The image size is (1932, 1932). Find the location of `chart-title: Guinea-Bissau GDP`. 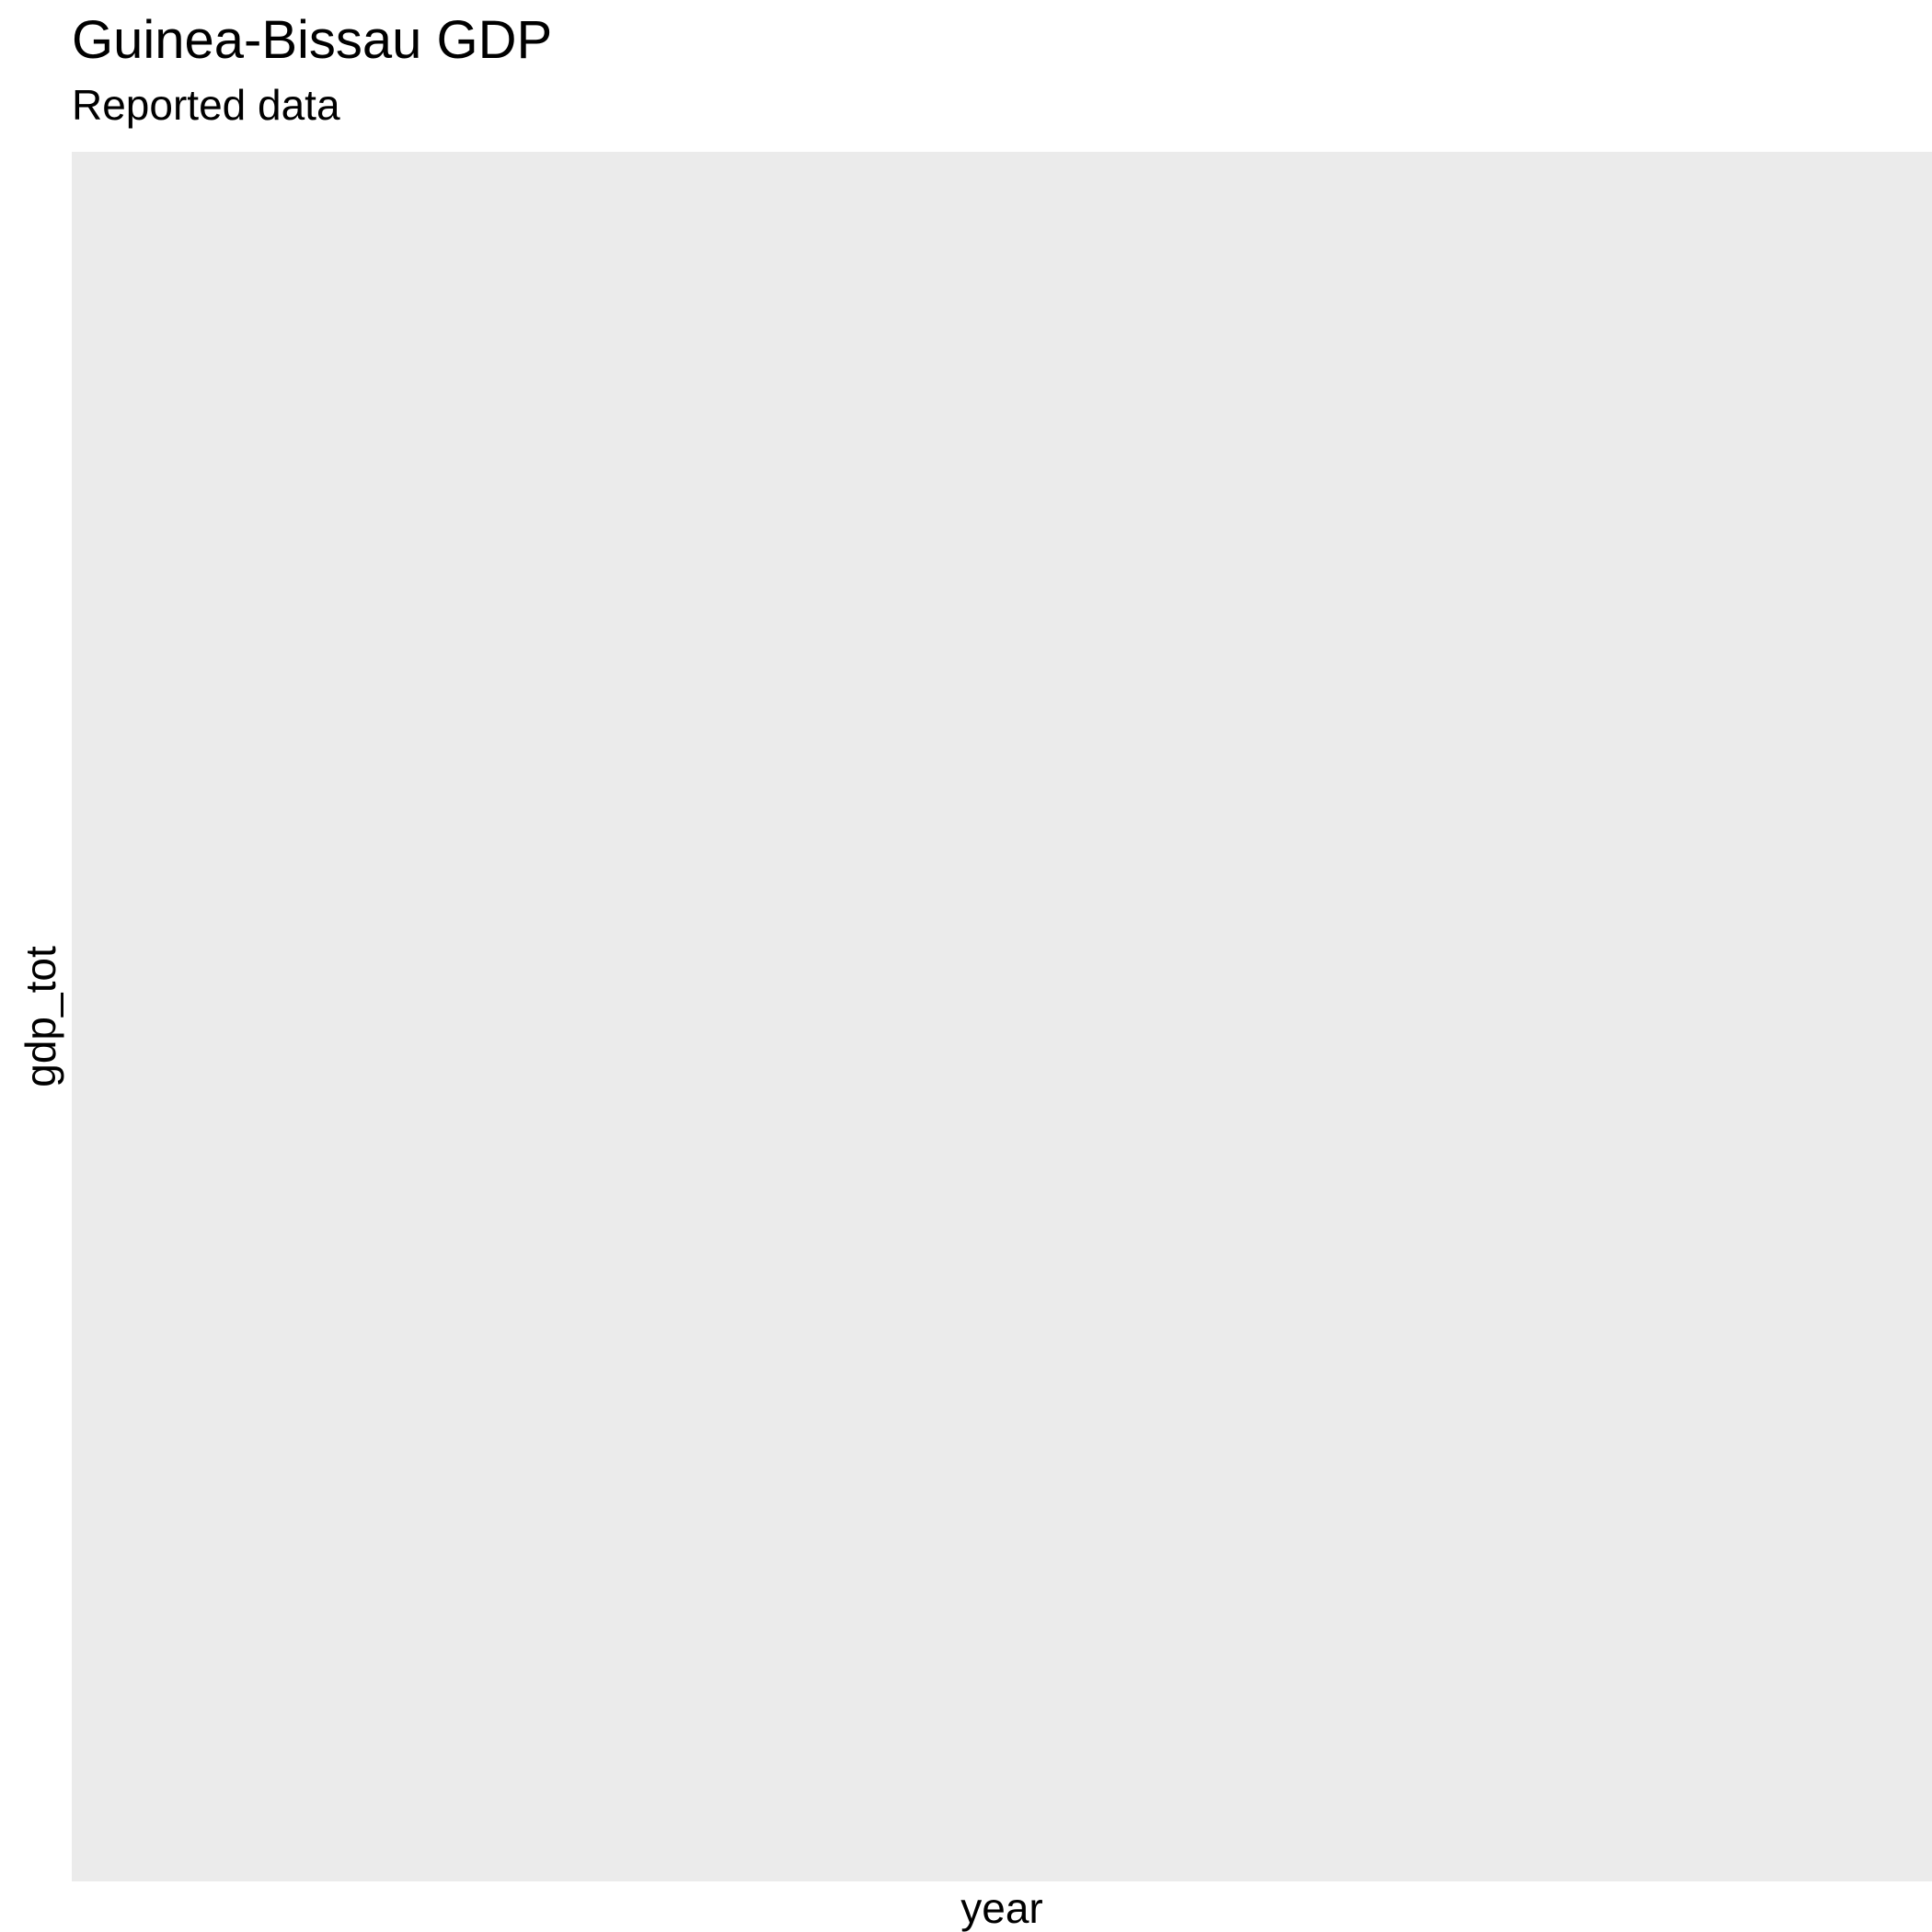

chart-title: Guinea-Bissau GDP is located at coordinates (312, 40).